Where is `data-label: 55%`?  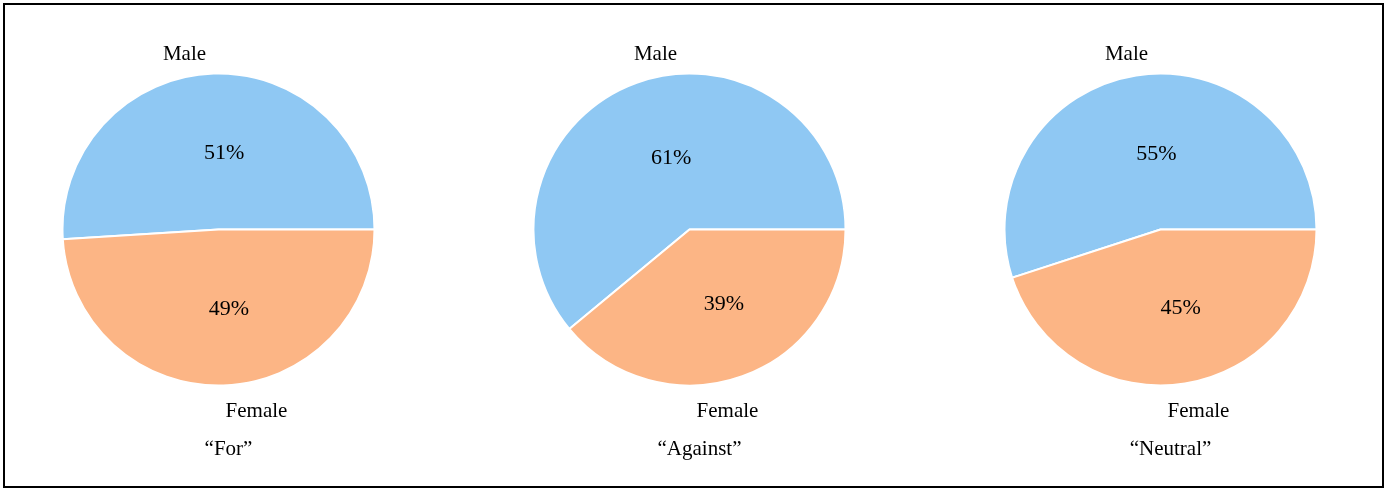 data-label: 55% is located at coordinates (1156, 152).